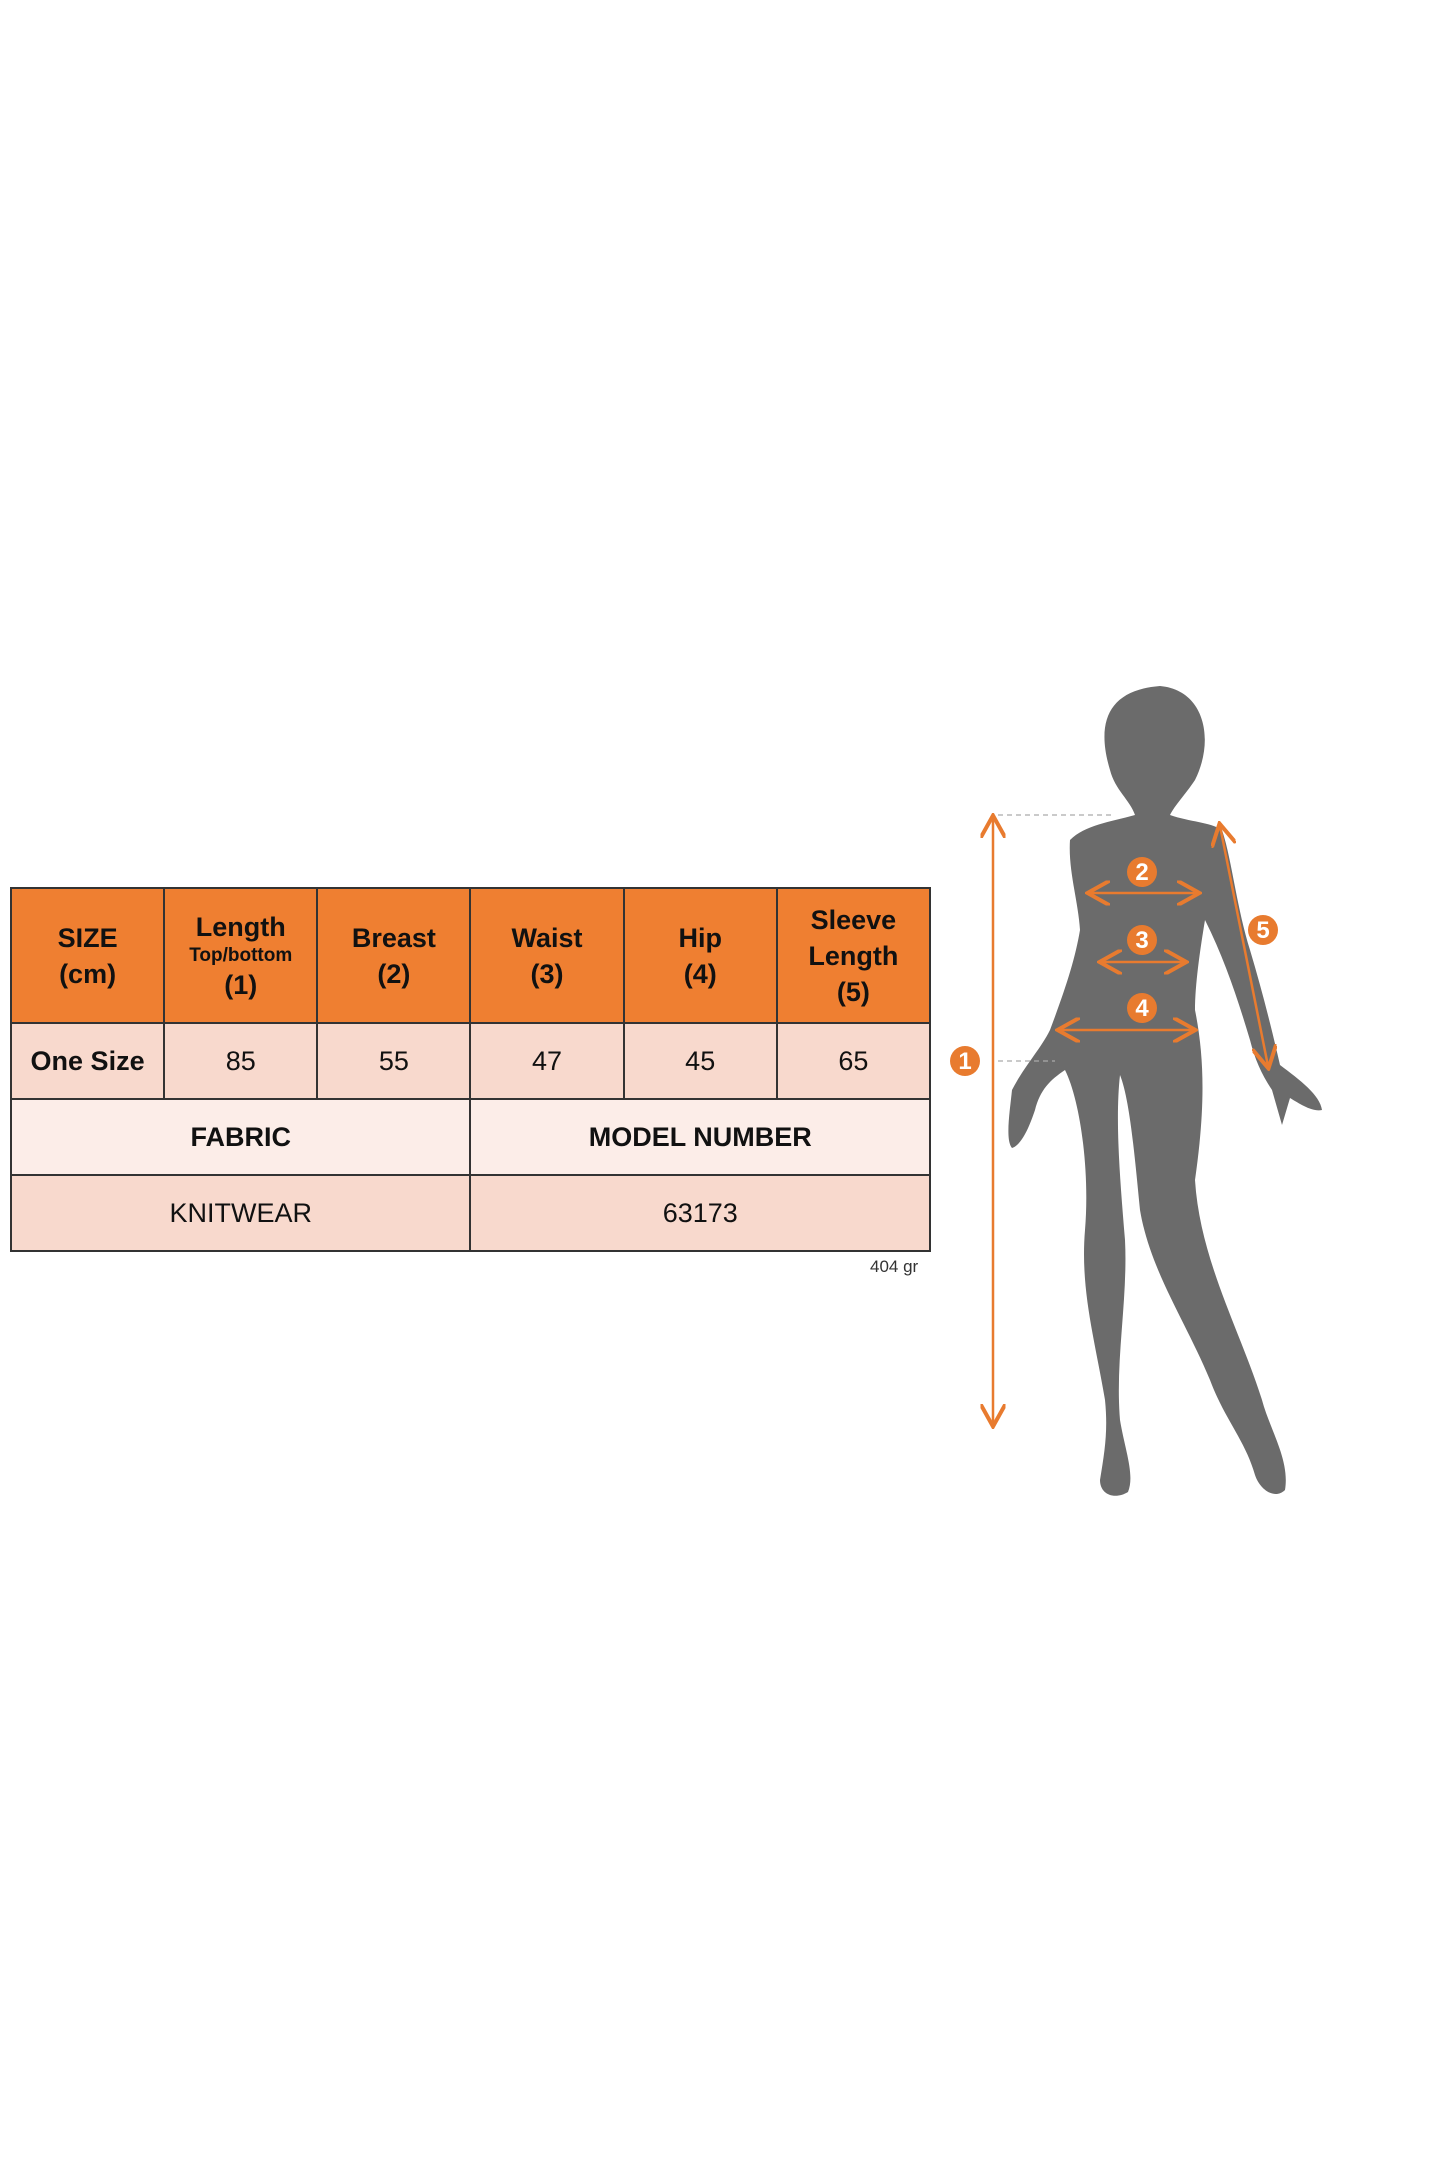 The image size is (1440, 2160). I want to click on badge-text: 5, so click(1262, 930).